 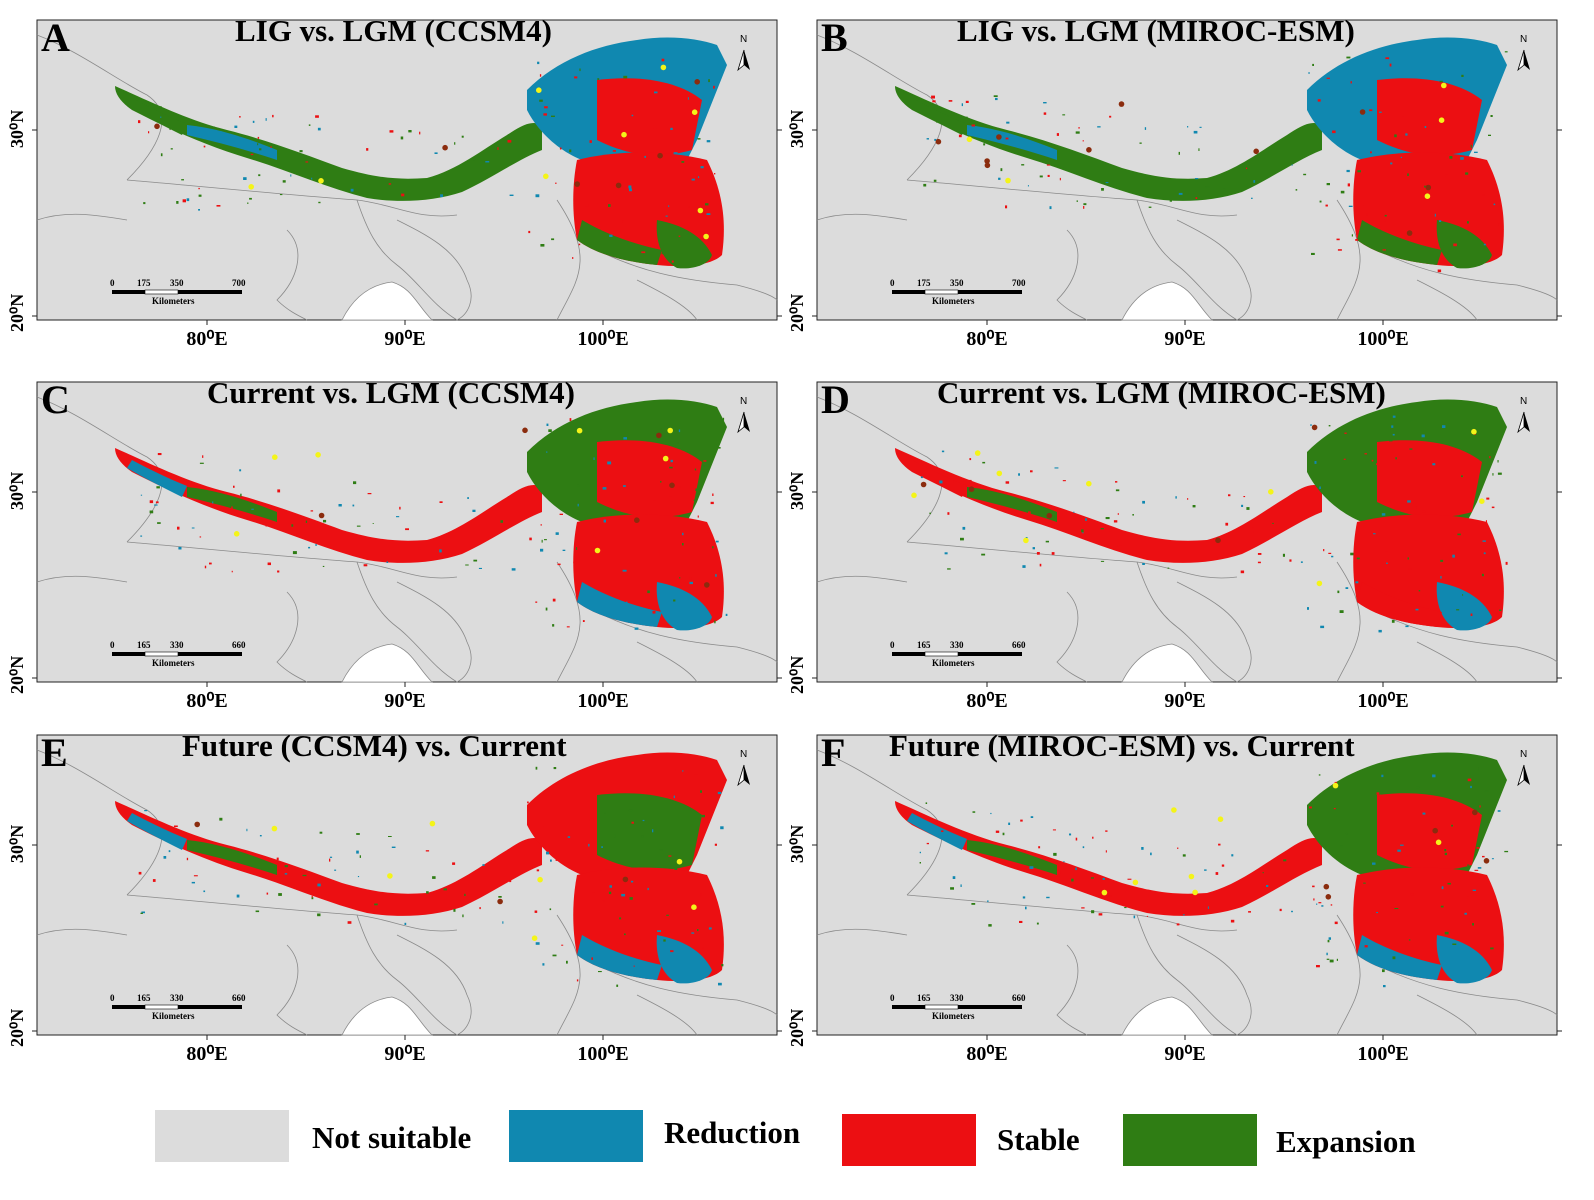 What do you see at coordinates (747, 422) in the screenshot?
I see `north-arrow-left` at bounding box center [747, 422].